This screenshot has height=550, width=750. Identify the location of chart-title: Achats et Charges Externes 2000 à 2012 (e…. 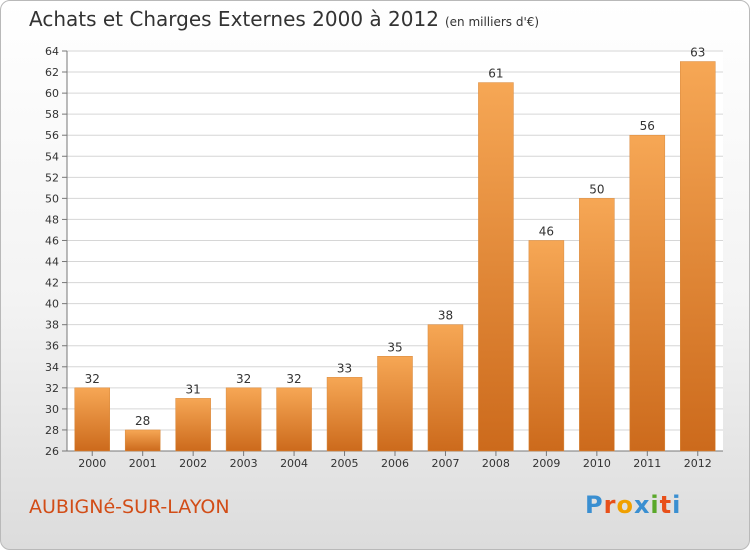
(284, 19).